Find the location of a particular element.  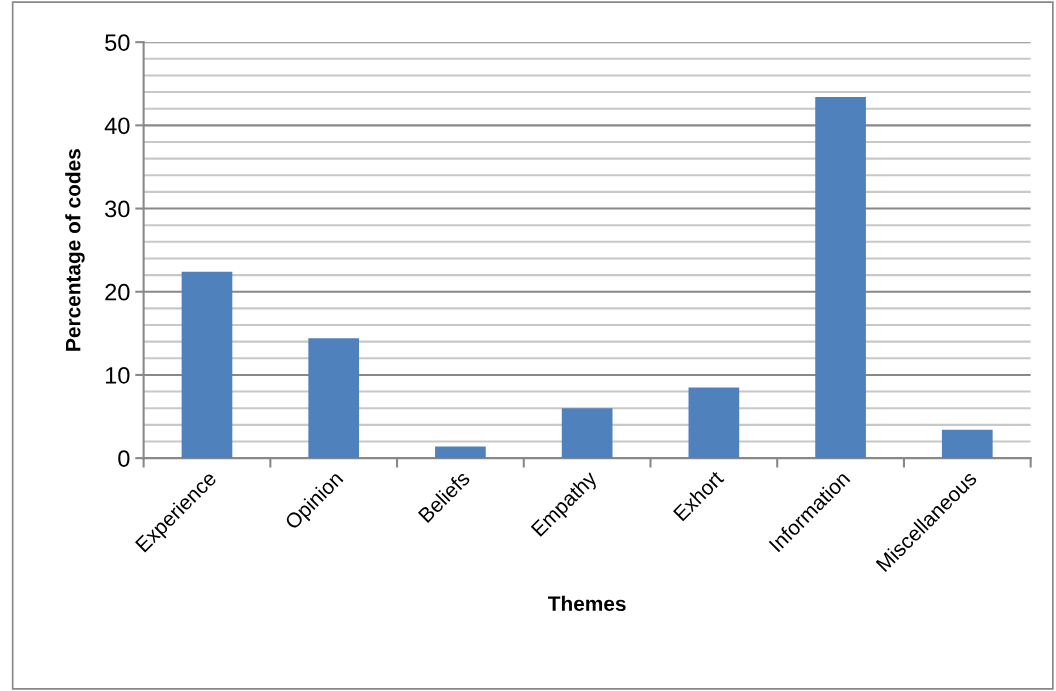

y-tick-label: 40 is located at coordinates (117, 126).